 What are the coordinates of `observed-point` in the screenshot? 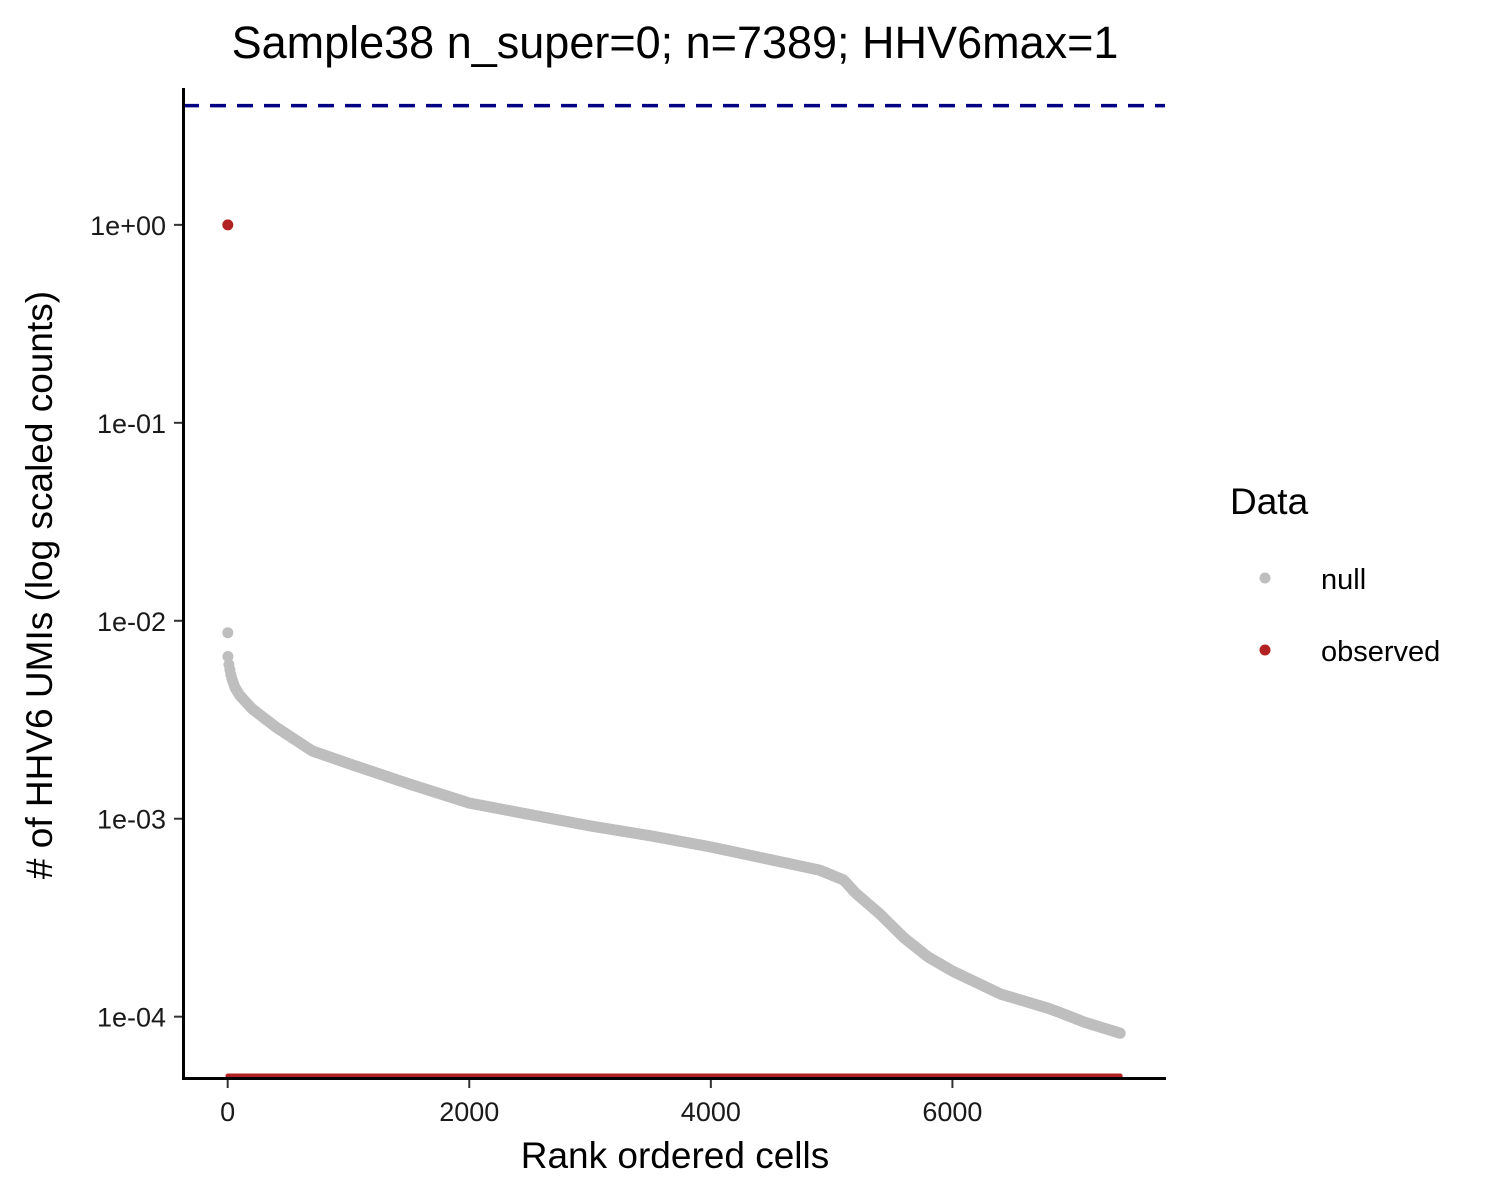 It's located at (228, 225).